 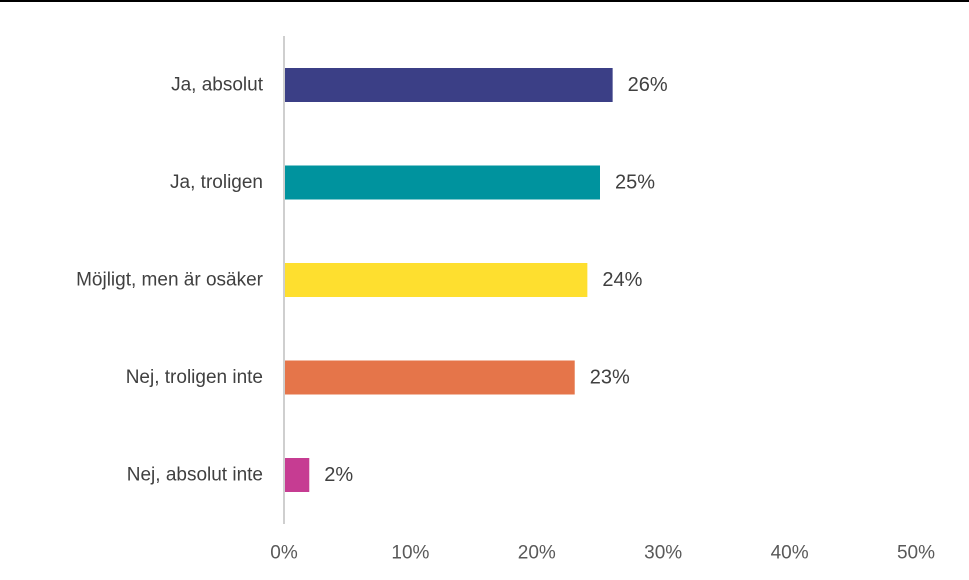 What do you see at coordinates (410, 553) in the screenshot?
I see `x-tick-label-10: 10%` at bounding box center [410, 553].